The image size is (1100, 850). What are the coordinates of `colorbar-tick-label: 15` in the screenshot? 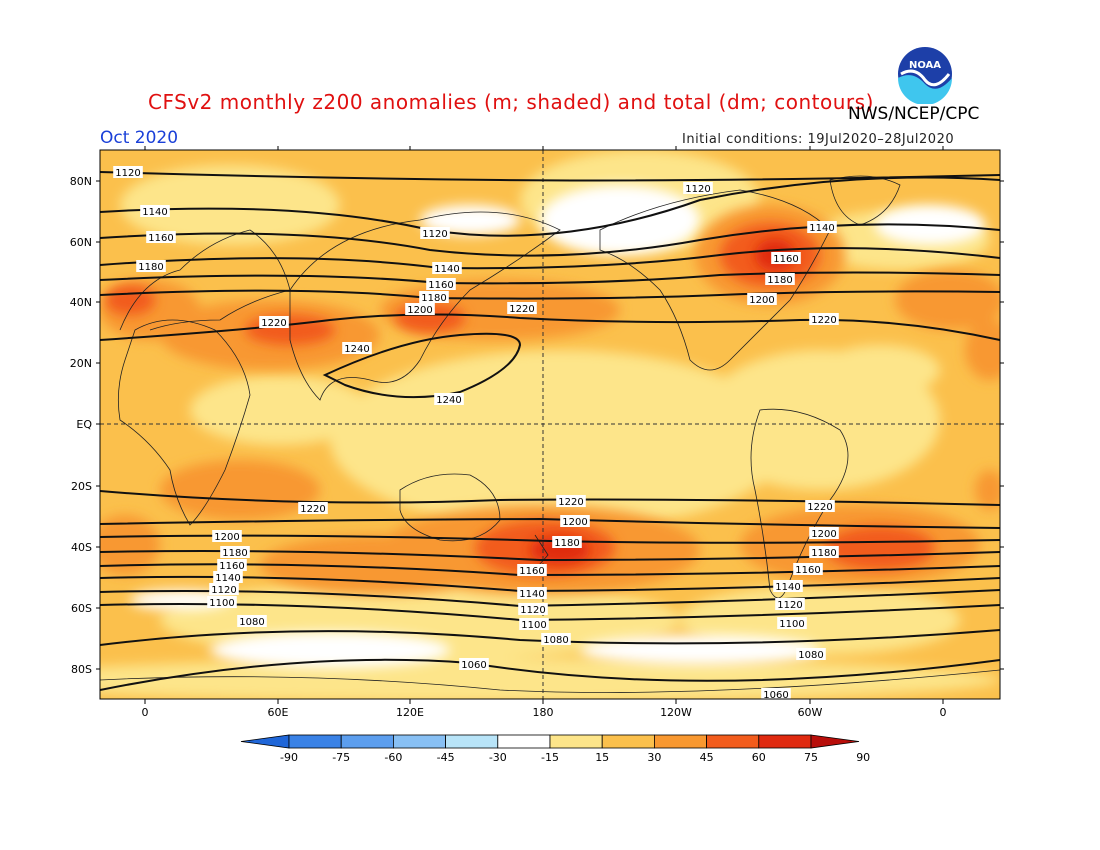 It's located at (602, 757).